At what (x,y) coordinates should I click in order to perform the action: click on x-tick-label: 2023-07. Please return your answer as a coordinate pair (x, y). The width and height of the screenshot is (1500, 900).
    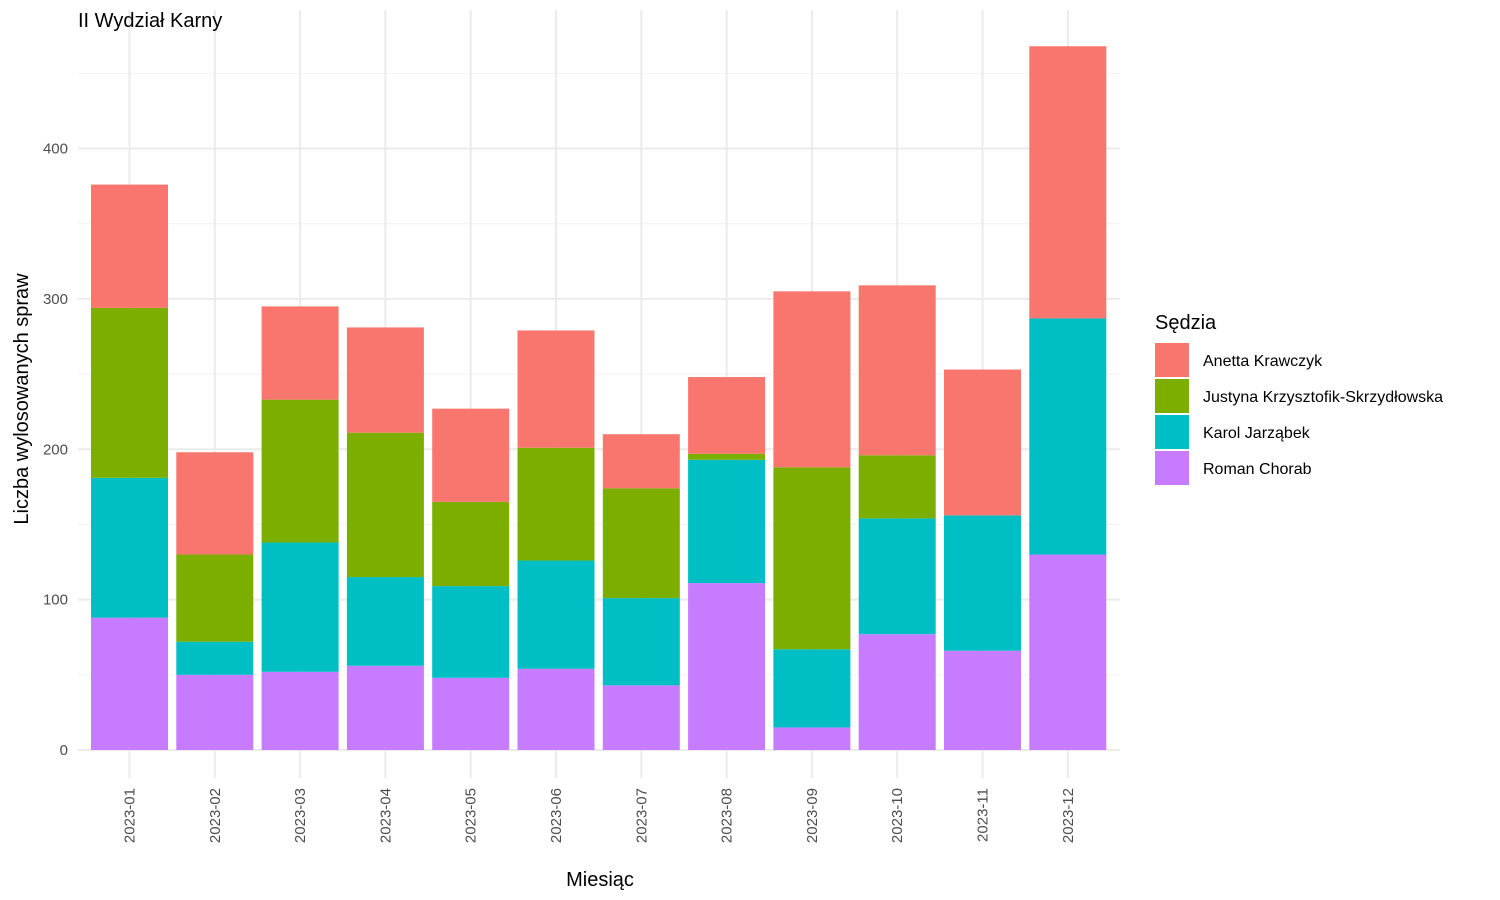
    Looking at the image, I should click on (641, 815).